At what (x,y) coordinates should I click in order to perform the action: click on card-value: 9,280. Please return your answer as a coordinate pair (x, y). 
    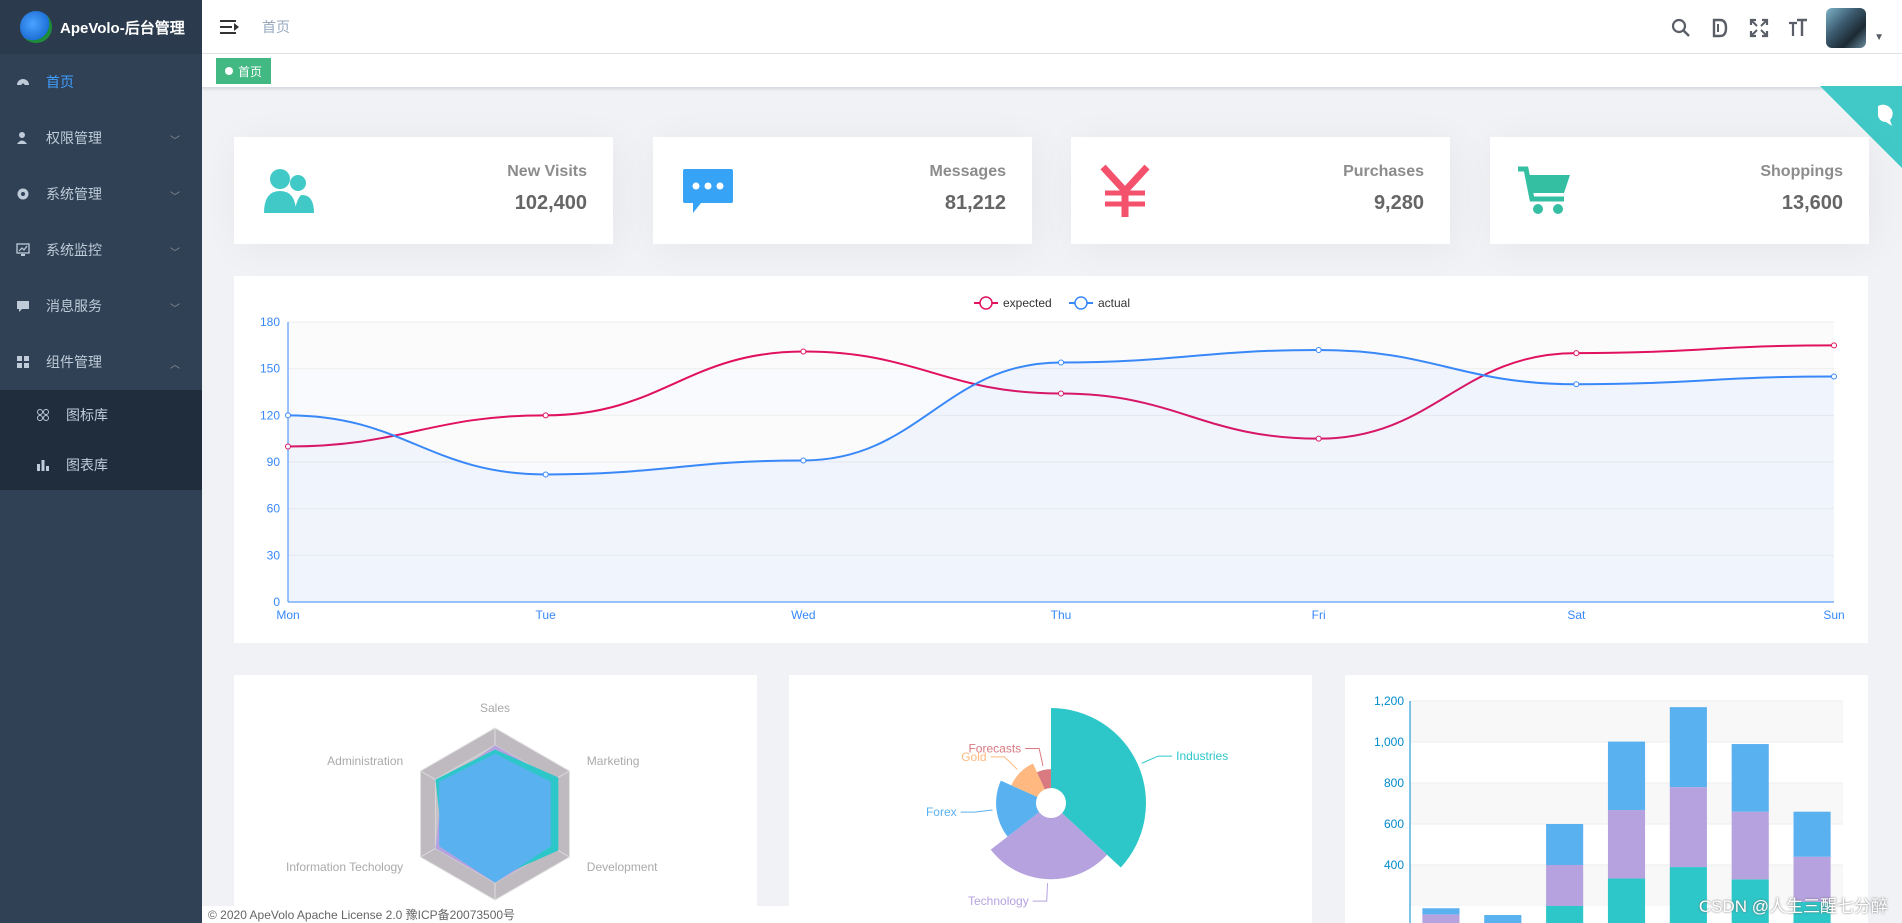
    Looking at the image, I should click on (1398, 203).